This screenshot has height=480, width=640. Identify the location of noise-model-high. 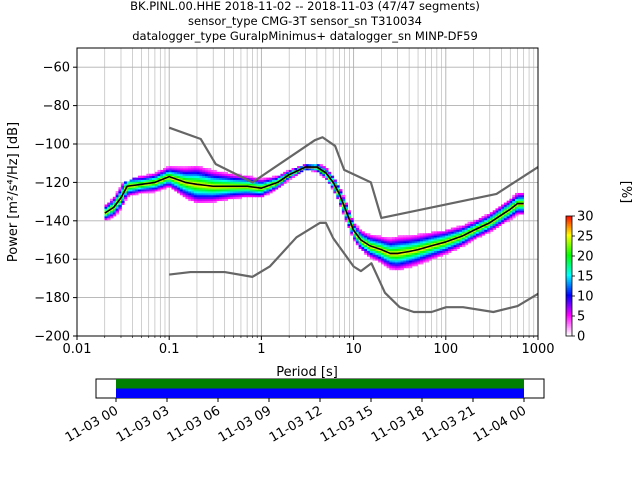
(353, 173).